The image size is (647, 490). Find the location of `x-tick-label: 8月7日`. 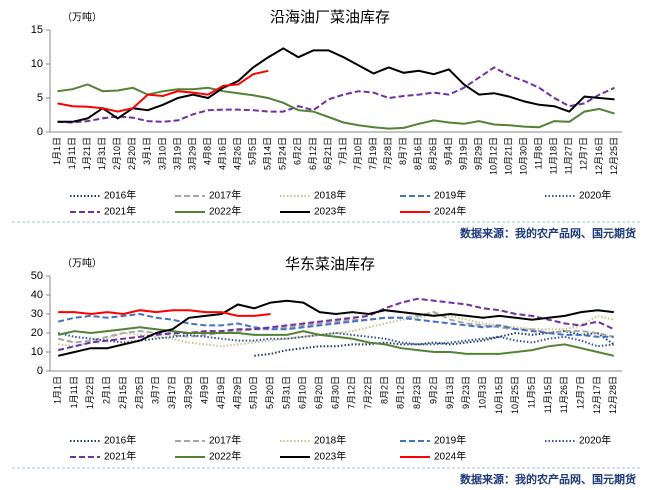

x-tick-label: 8月7日 is located at coordinates (403, 151).